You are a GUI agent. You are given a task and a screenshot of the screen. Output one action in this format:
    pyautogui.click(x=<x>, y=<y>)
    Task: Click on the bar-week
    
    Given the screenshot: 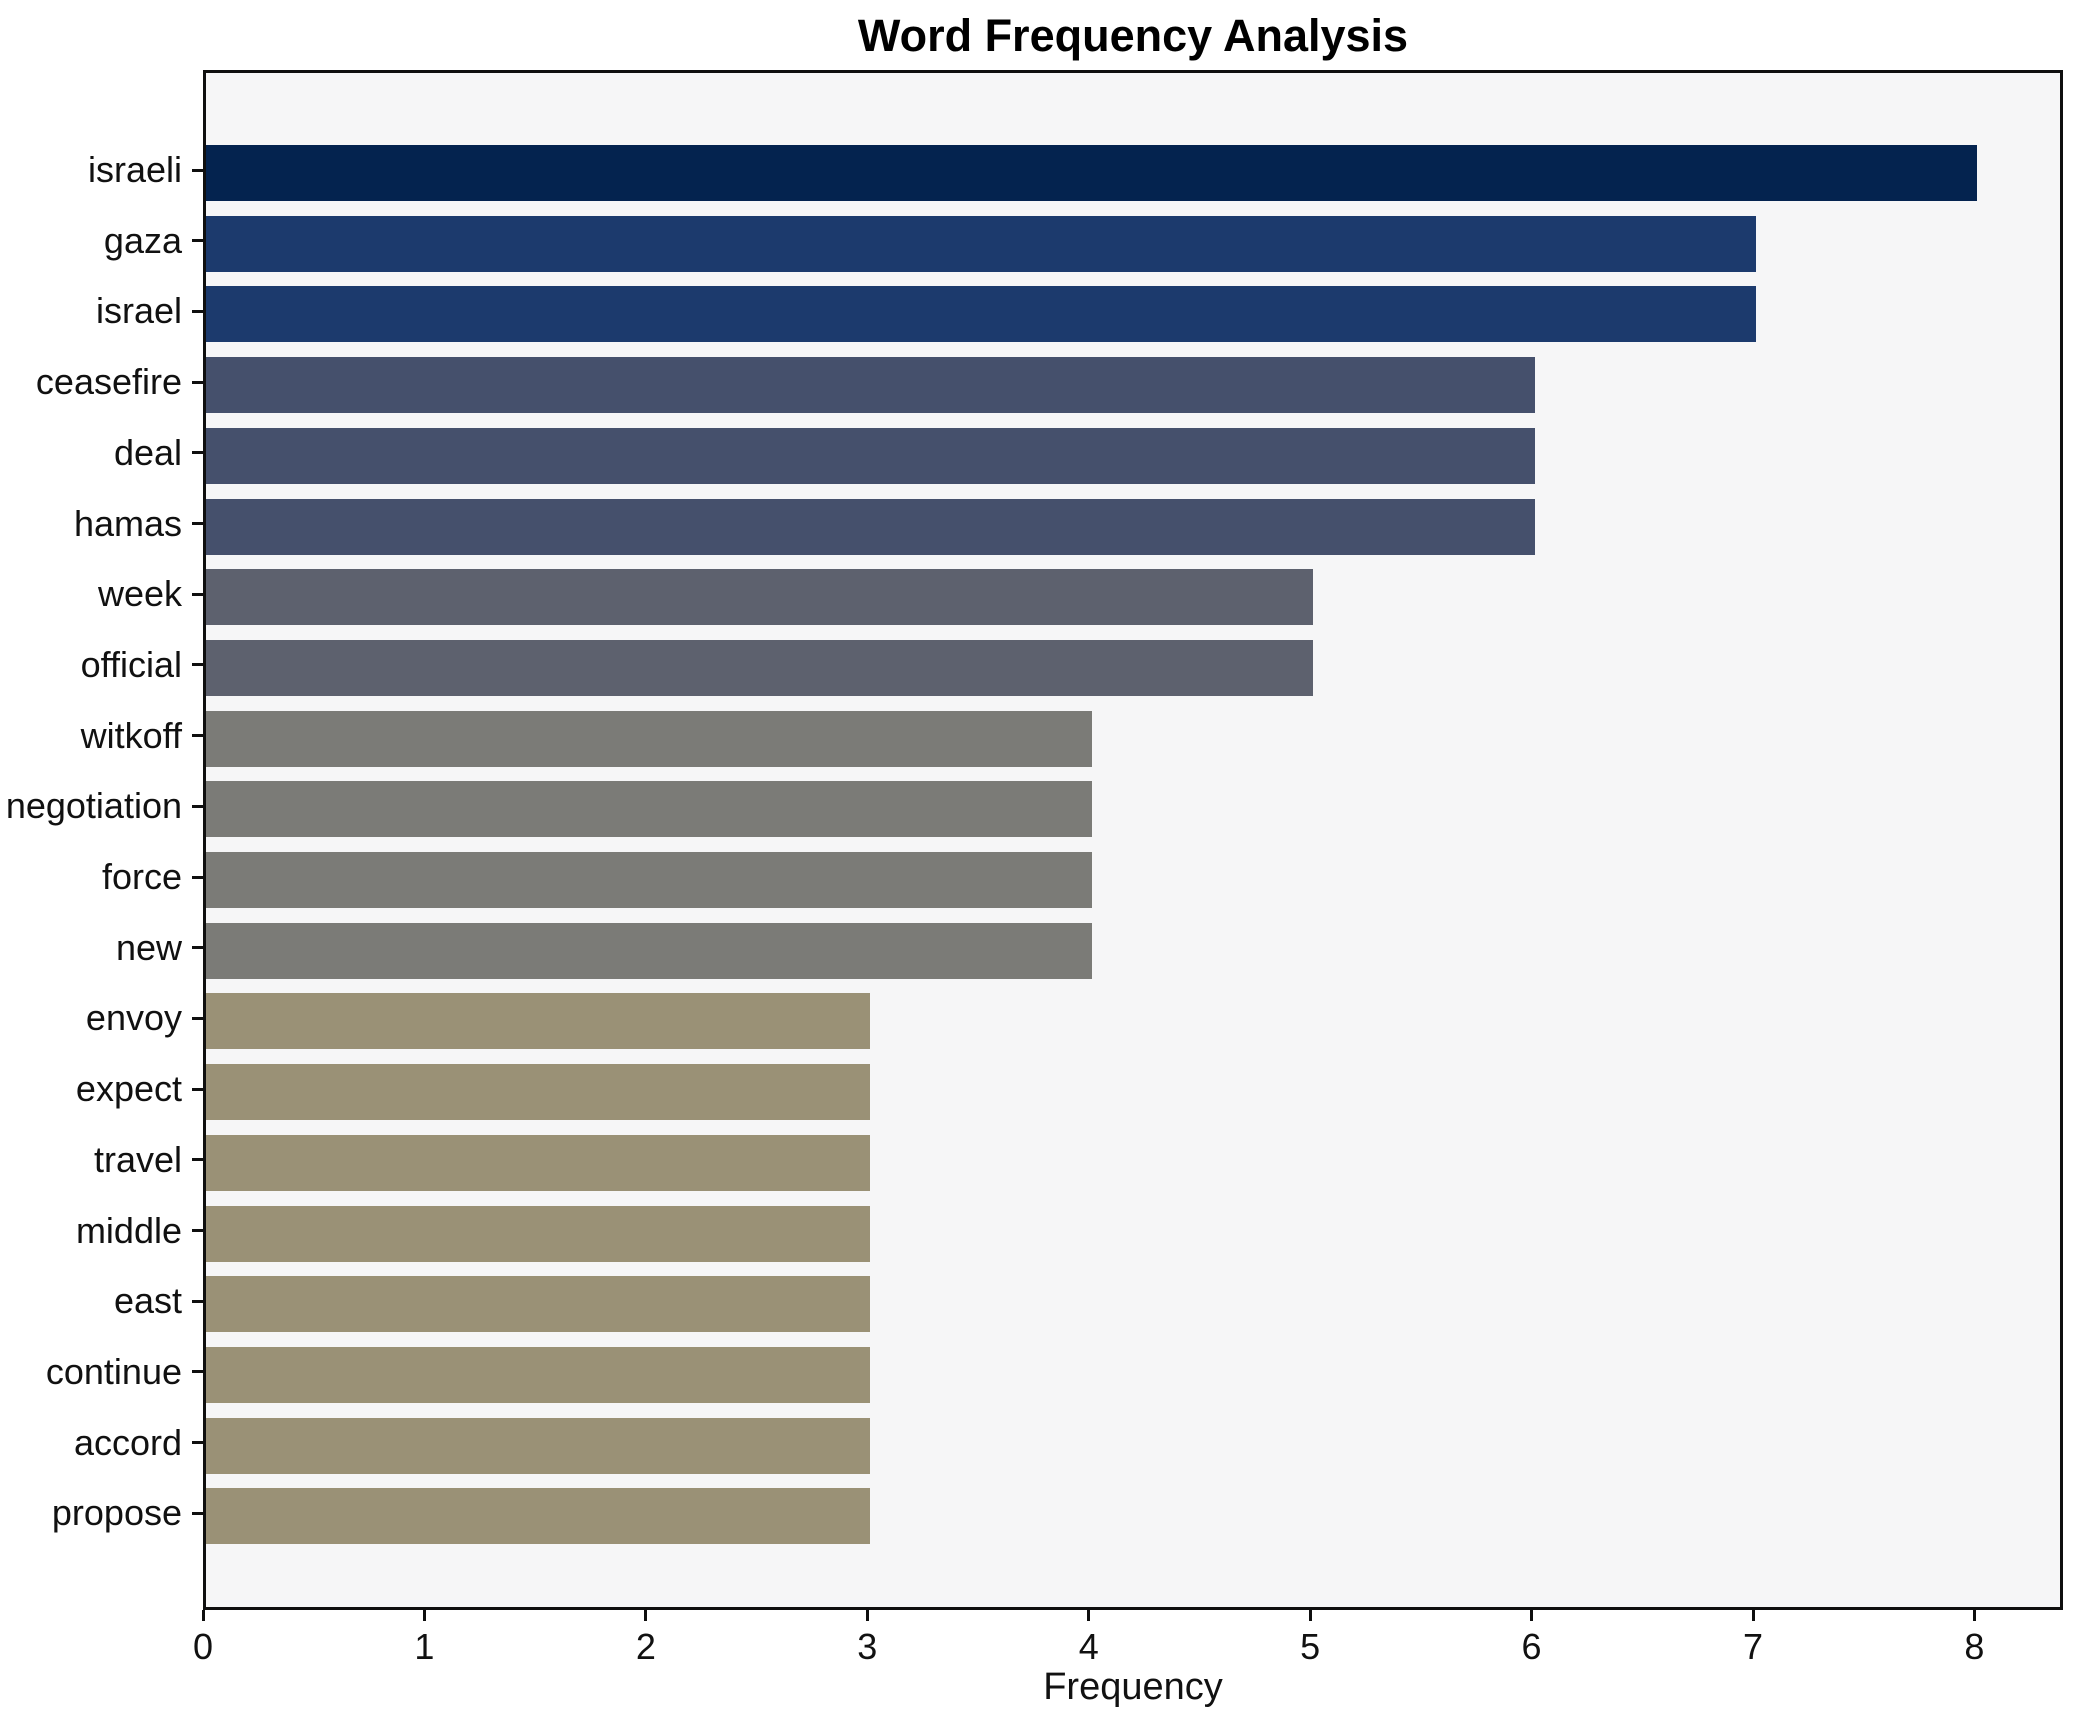 What is the action you would take?
    pyautogui.click(x=759, y=597)
    